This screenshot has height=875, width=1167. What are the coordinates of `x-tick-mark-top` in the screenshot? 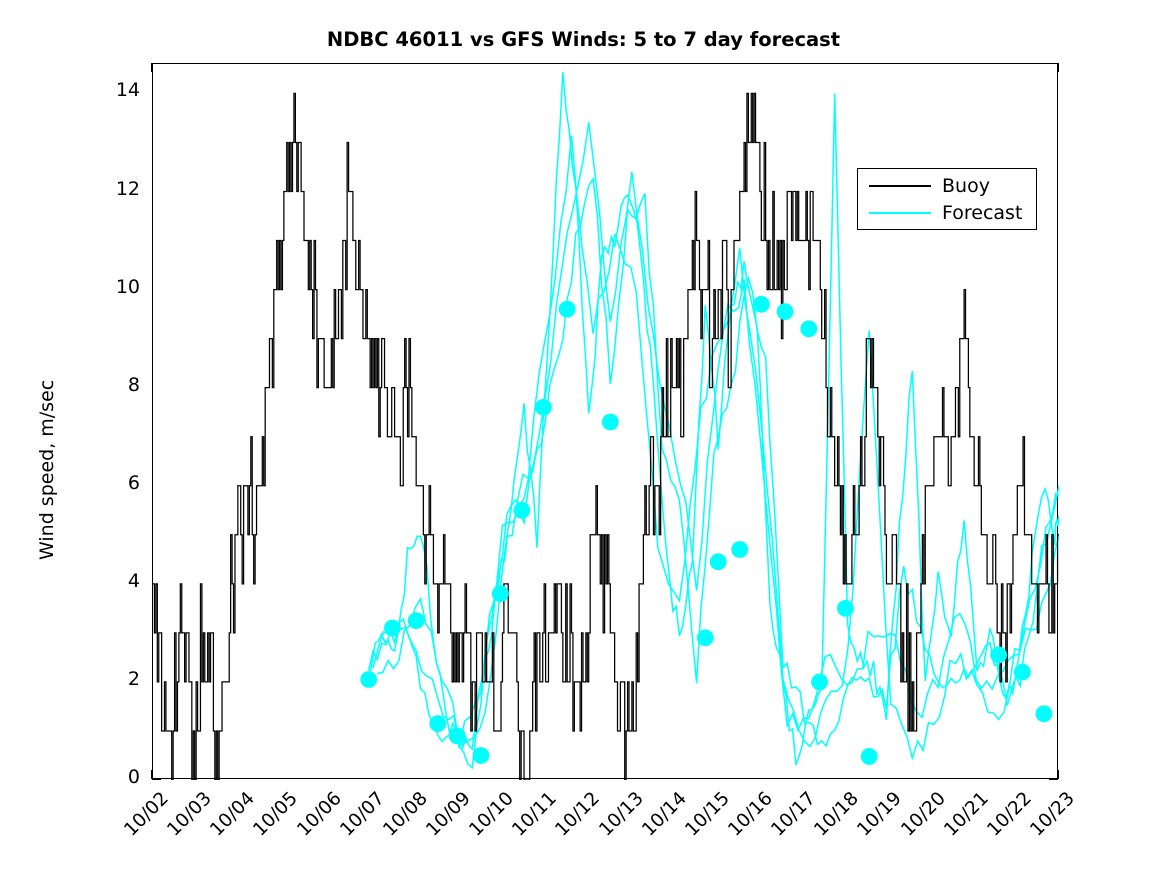 It's located at (152, 67).